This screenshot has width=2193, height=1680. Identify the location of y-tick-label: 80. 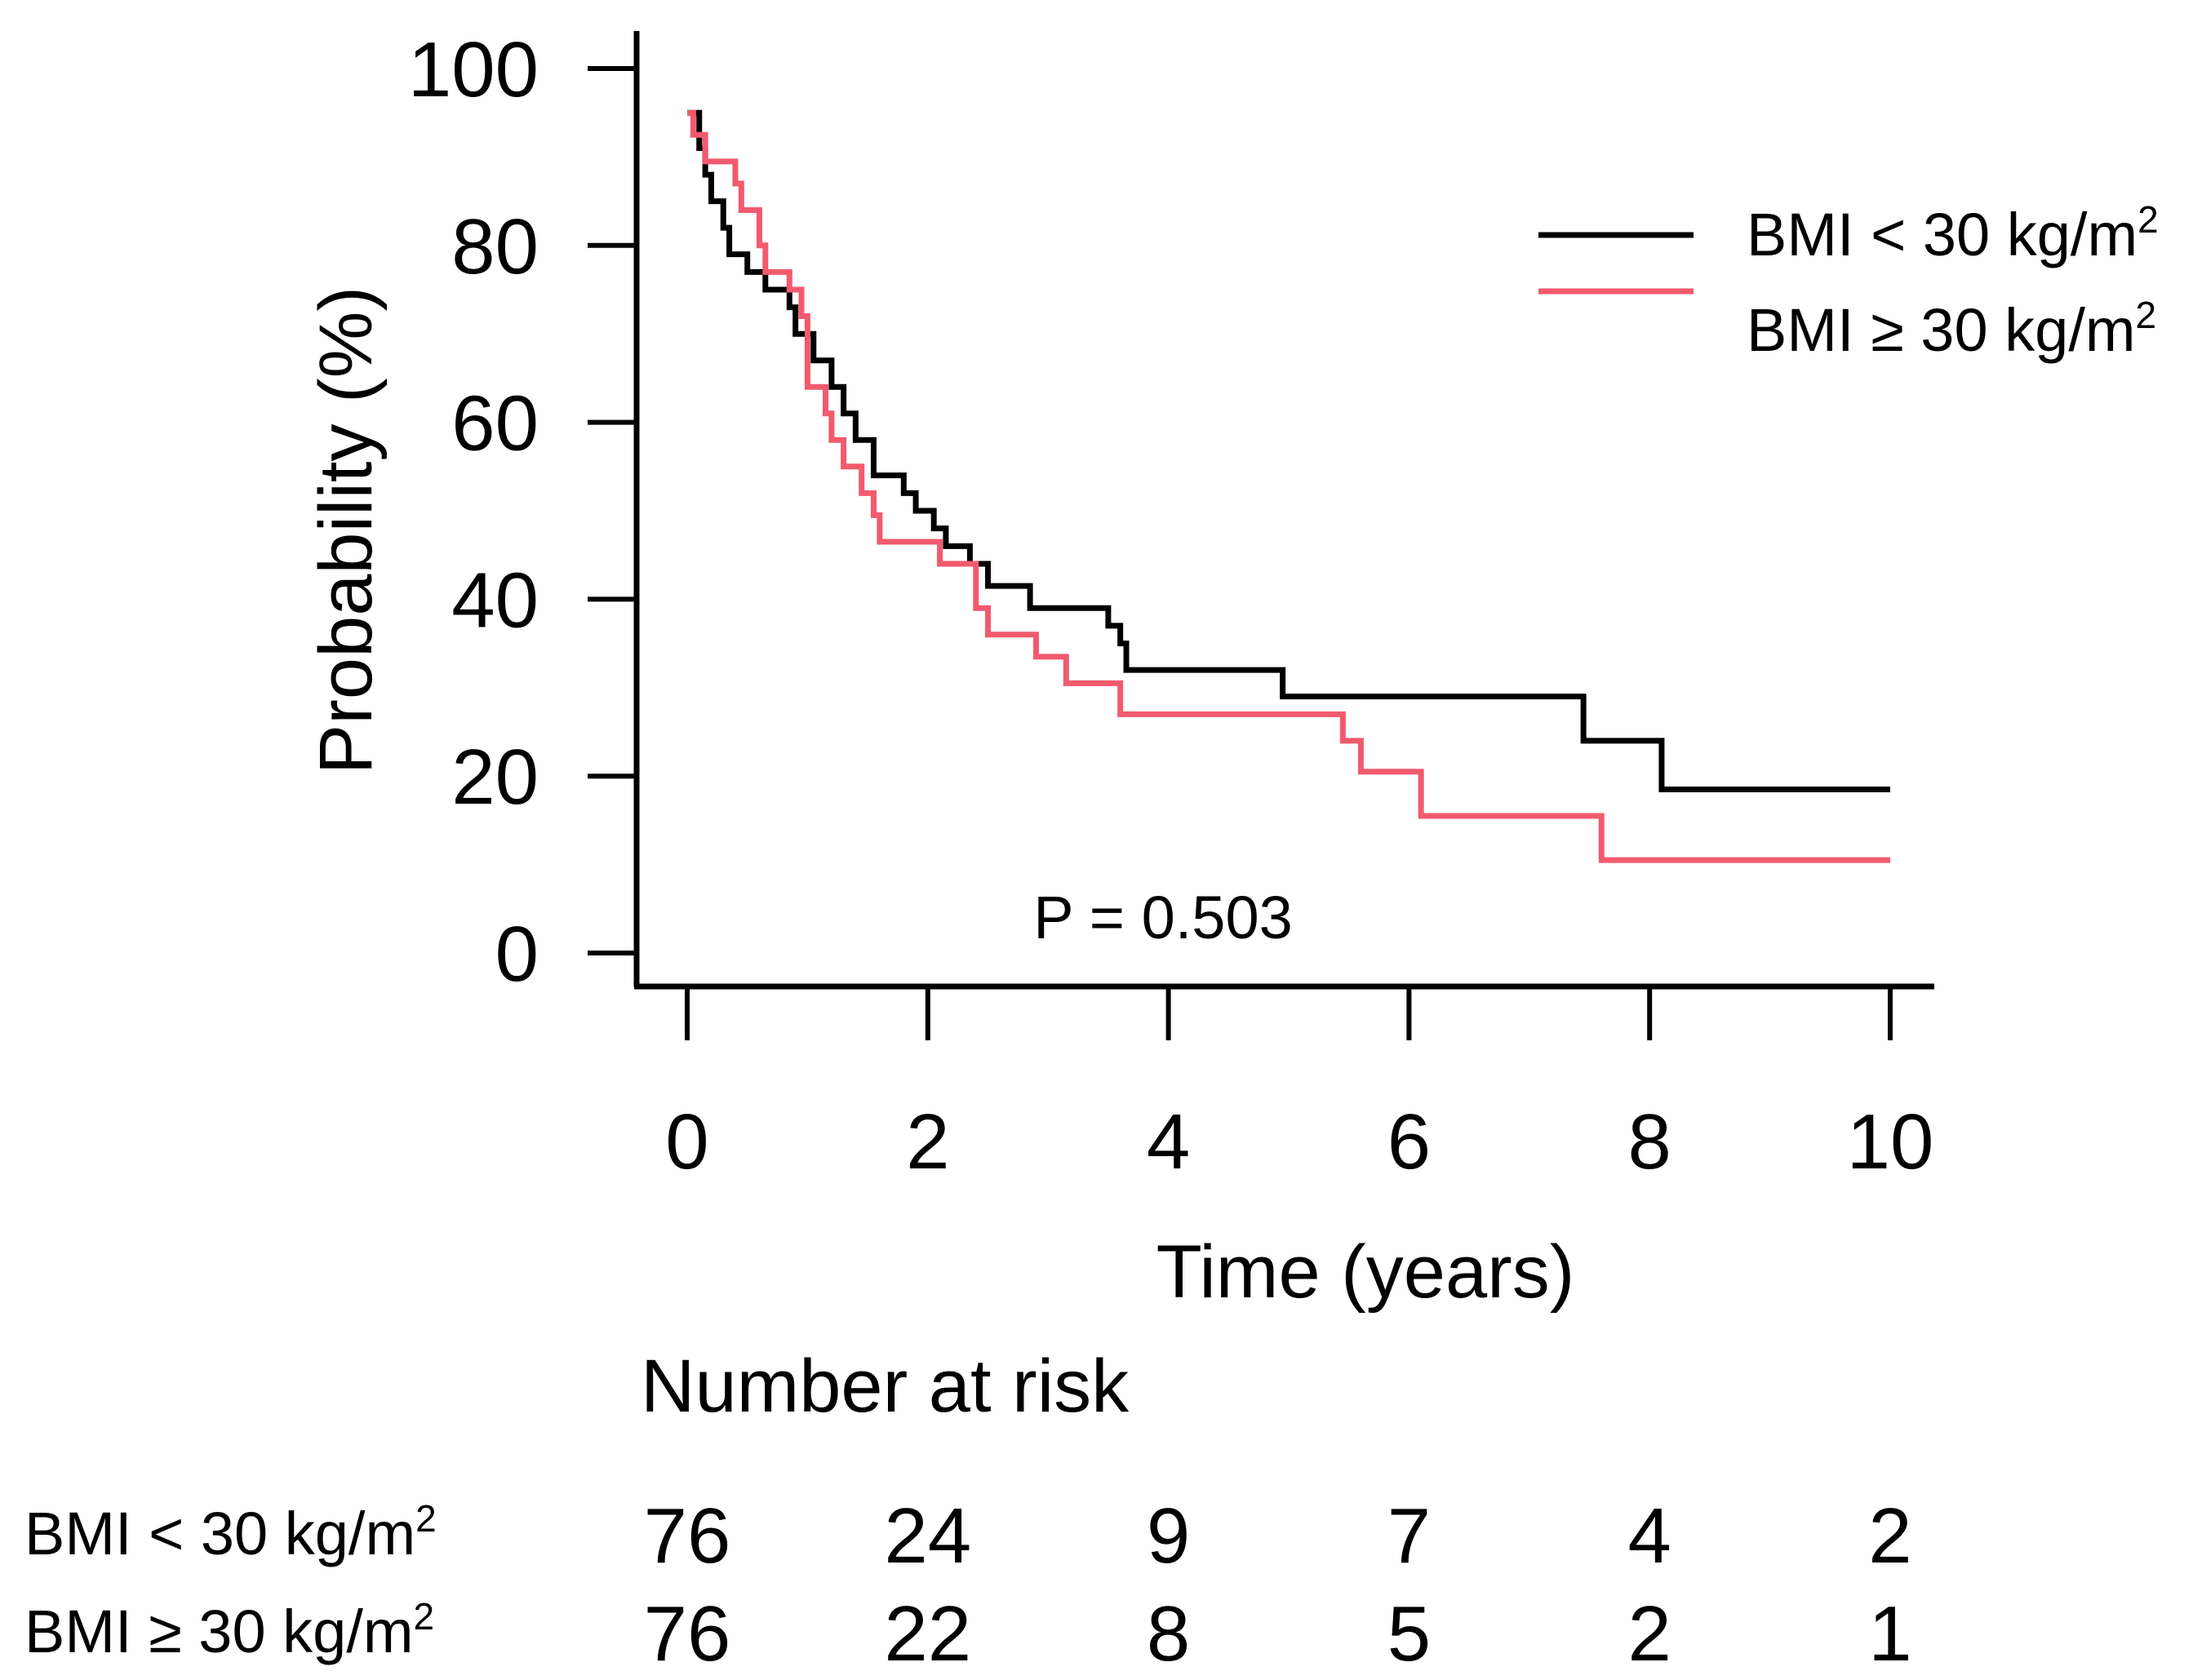
(495, 246).